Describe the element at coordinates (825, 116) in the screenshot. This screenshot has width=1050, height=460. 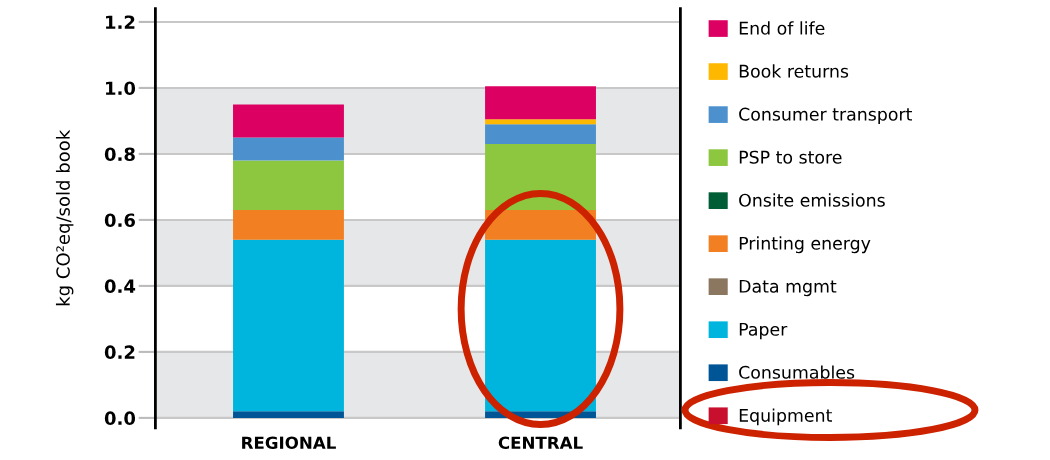
I see `legend-label: Consumer transport` at that location.